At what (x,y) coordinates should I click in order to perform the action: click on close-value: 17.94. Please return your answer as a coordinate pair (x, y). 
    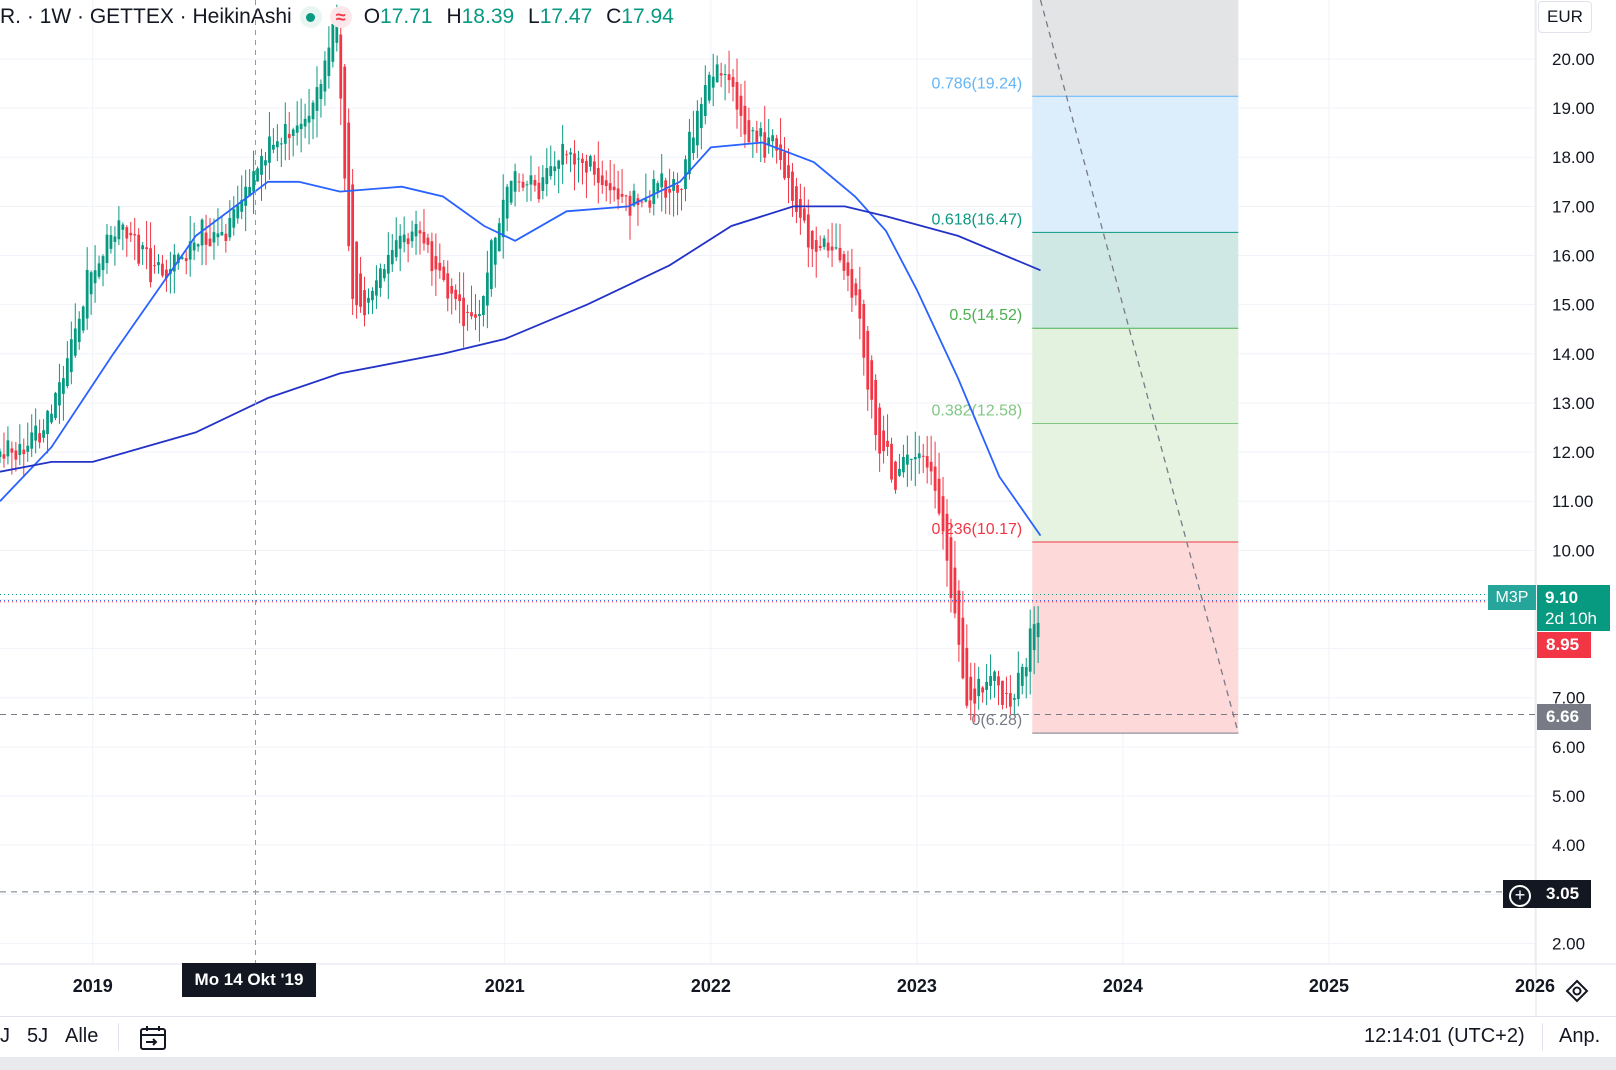
    Looking at the image, I should click on (647, 16).